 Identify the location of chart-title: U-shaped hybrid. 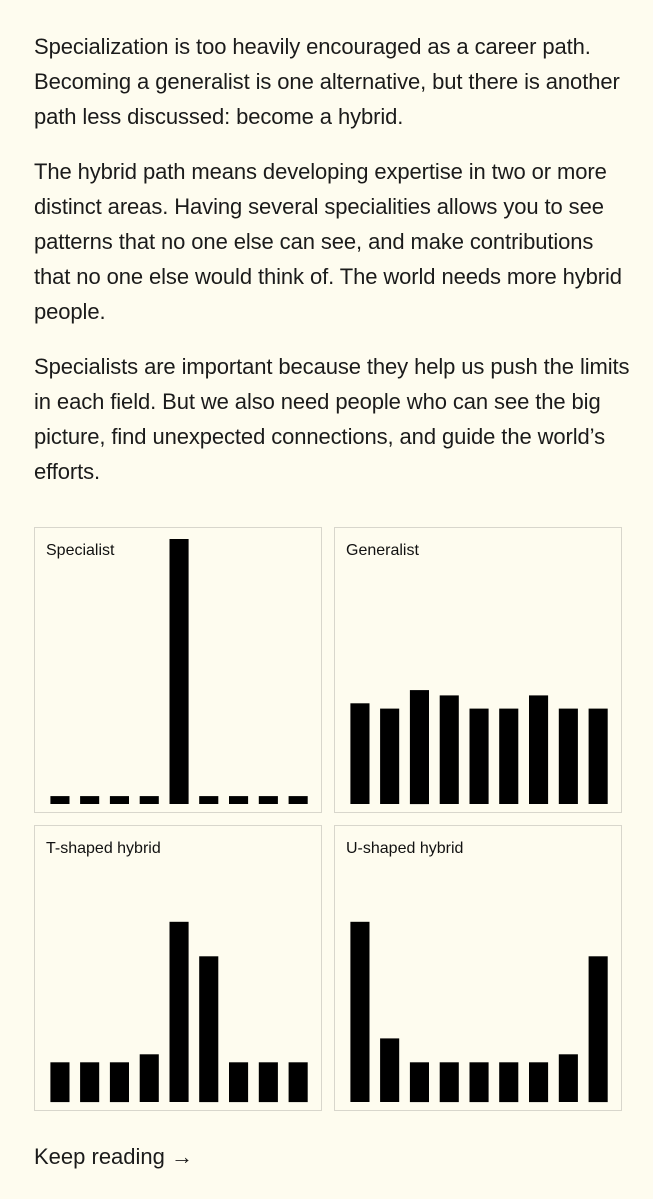
(405, 848).